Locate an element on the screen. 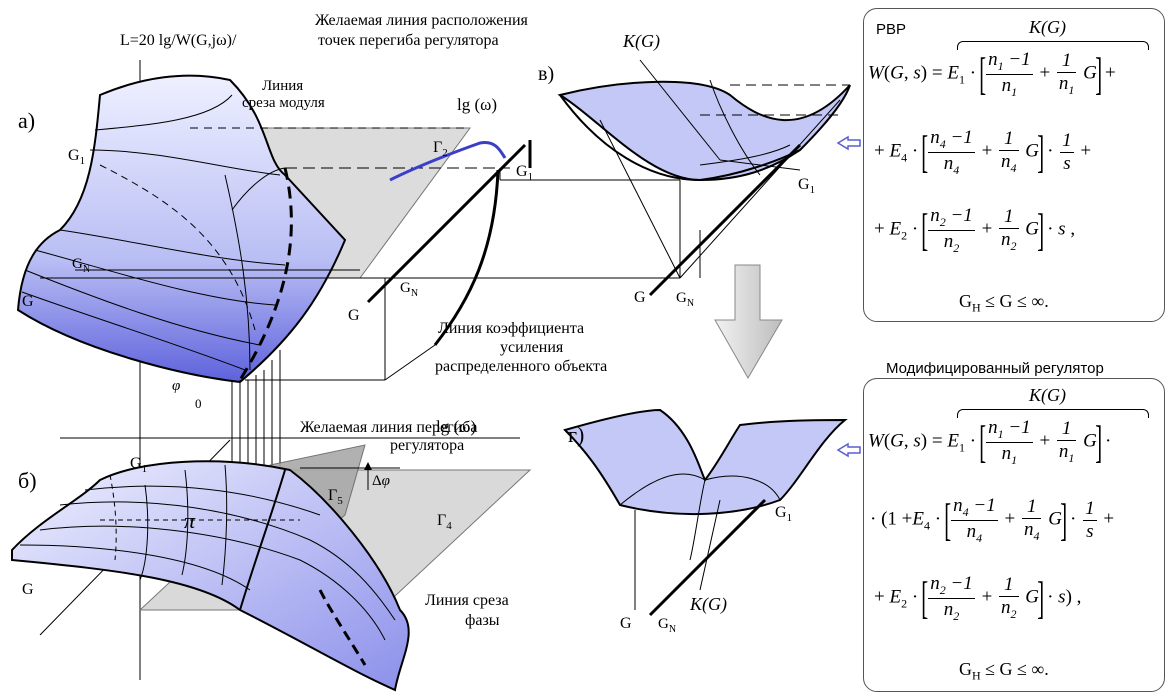 The height and width of the screenshot is (698, 1170). g-label-a2: G is located at coordinates (354, 315).